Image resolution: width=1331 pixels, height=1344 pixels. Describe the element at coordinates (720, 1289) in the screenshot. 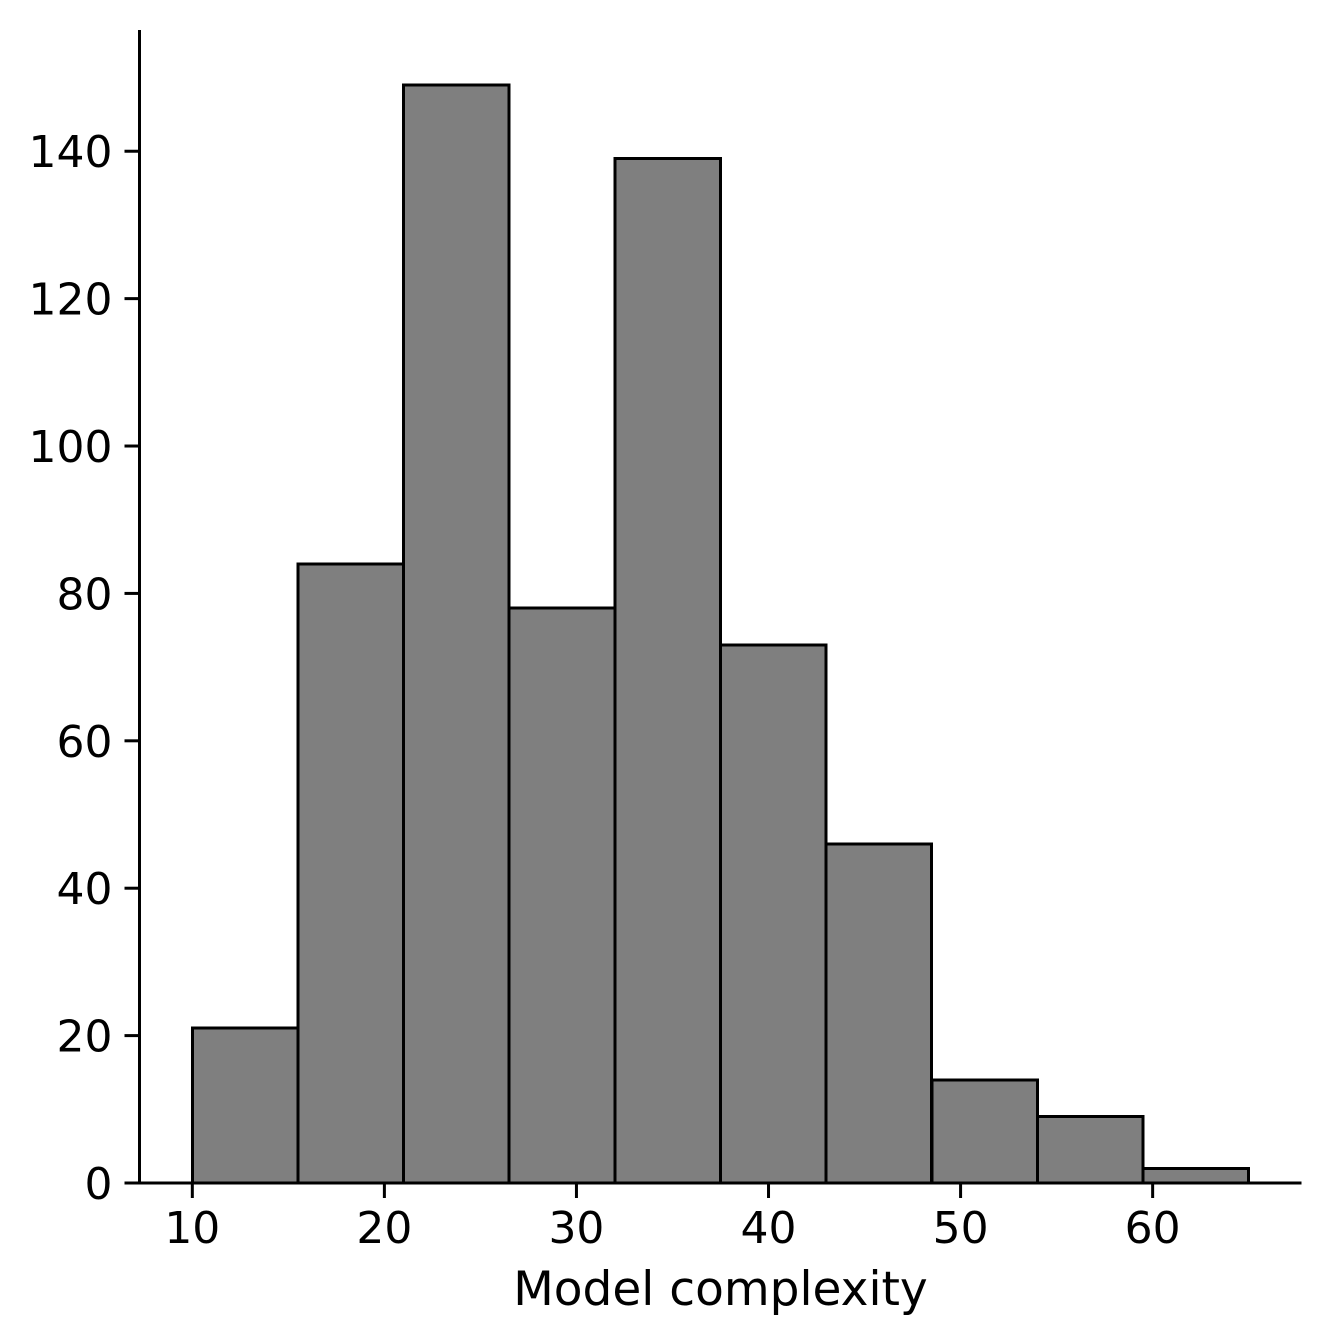

I see `x-axis-title: Model complexity` at that location.